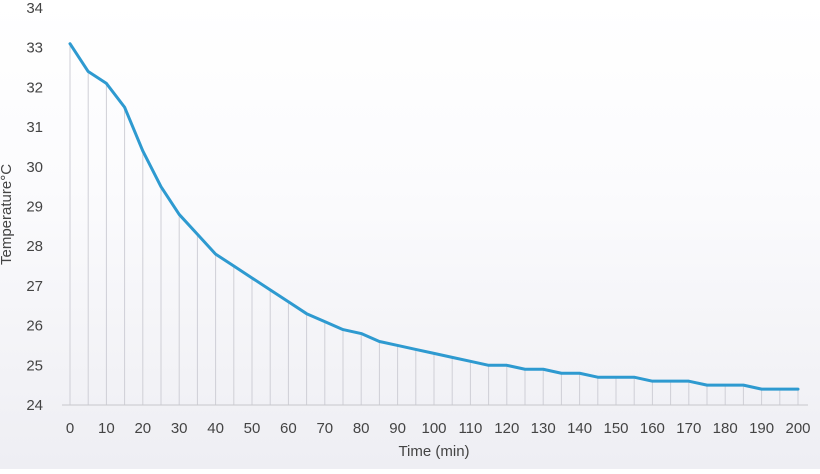  Describe the element at coordinates (34, 246) in the screenshot. I see `y-tick-label: 28` at that location.